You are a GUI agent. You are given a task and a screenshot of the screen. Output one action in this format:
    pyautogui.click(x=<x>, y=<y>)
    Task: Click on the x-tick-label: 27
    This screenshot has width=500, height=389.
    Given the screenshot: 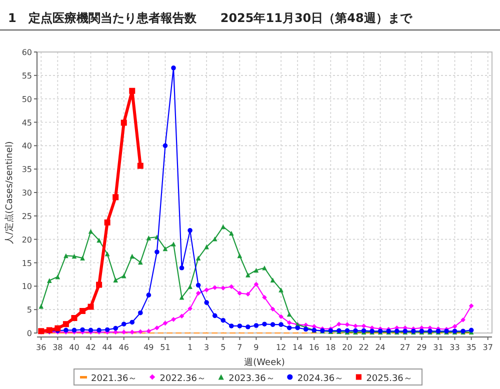 What is the action you would take?
    pyautogui.click(x=405, y=347)
    